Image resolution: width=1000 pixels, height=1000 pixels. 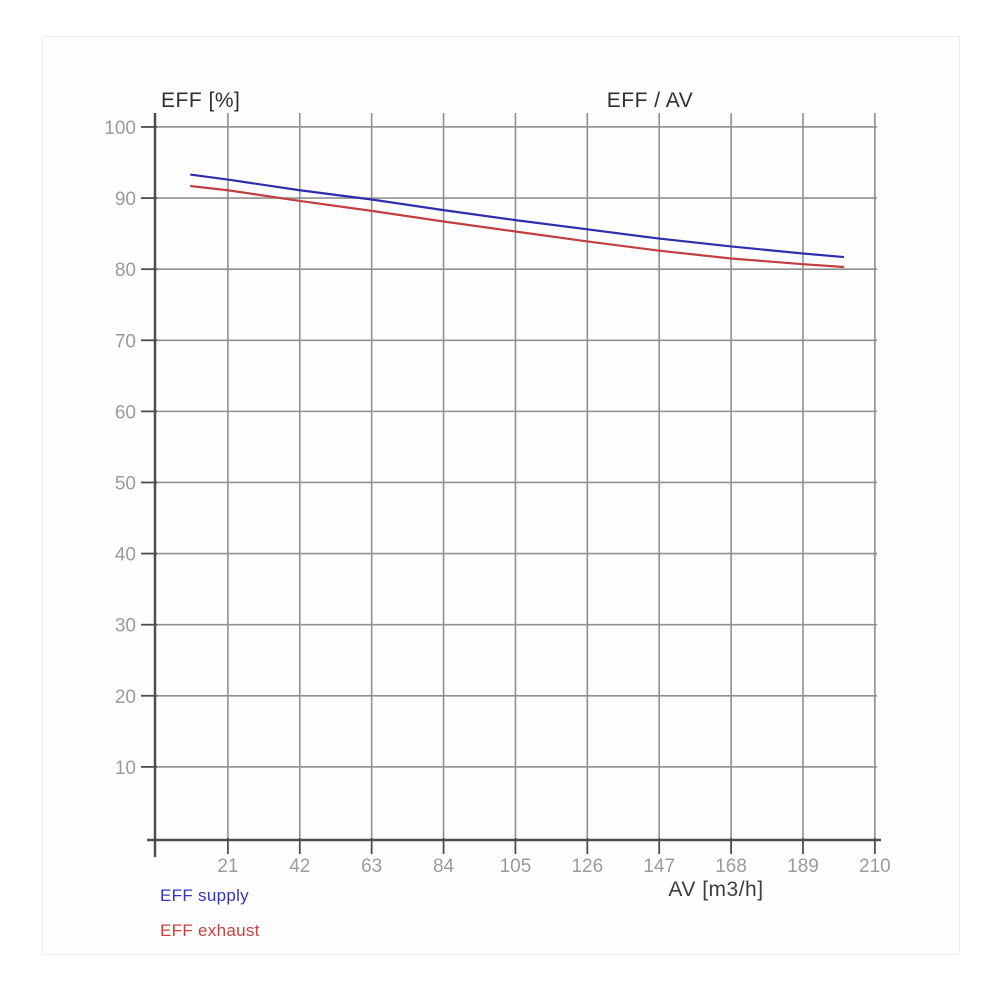 What do you see at coordinates (210, 930) in the screenshot?
I see `legend-item-eff-exhaust: EFF exhaust` at bounding box center [210, 930].